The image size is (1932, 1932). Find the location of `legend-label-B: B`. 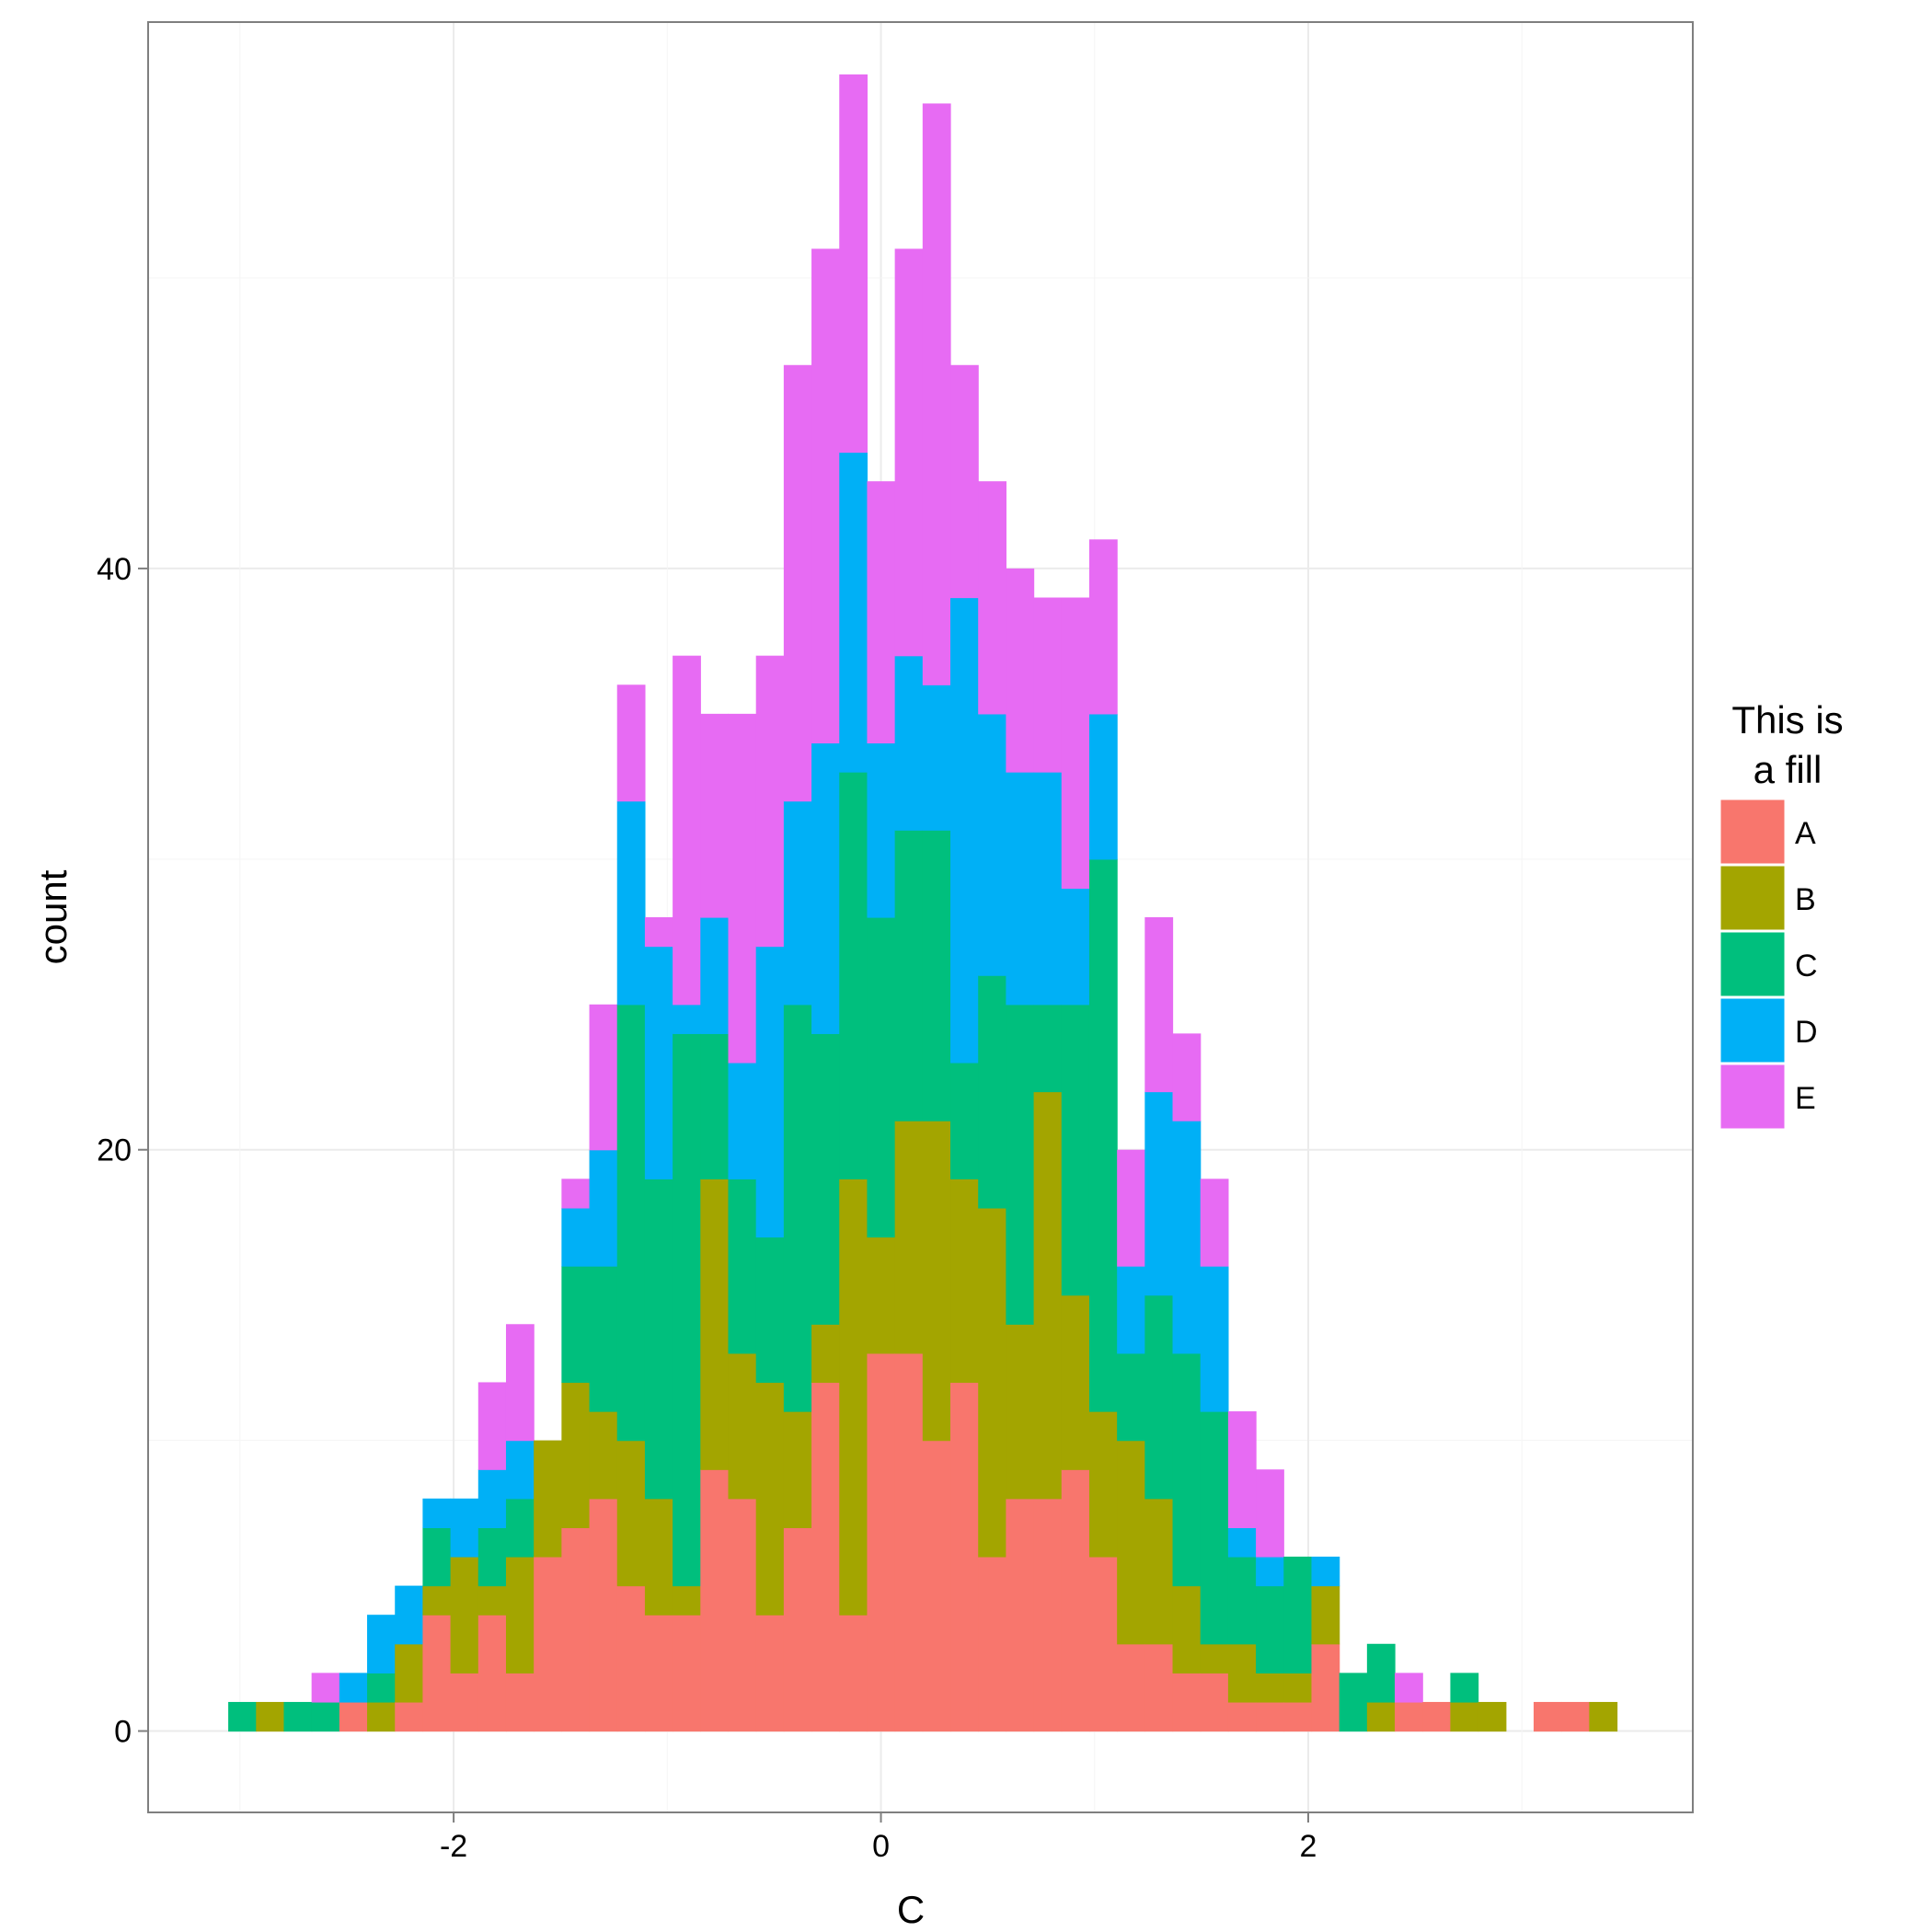

legend-label-B: B is located at coordinates (1805, 899).